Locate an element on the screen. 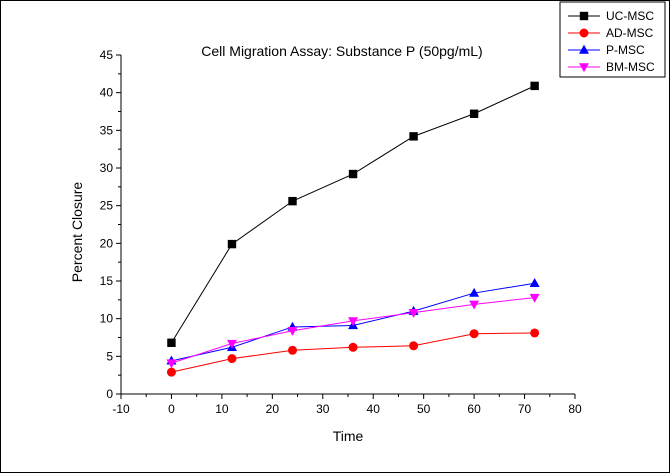  series-ad-msc is located at coordinates (353, 352).